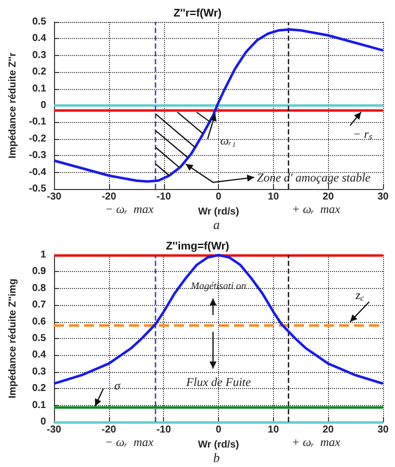 The image size is (395, 467). What do you see at coordinates (216, 457) in the screenshot?
I see `text: b` at bounding box center [216, 457].